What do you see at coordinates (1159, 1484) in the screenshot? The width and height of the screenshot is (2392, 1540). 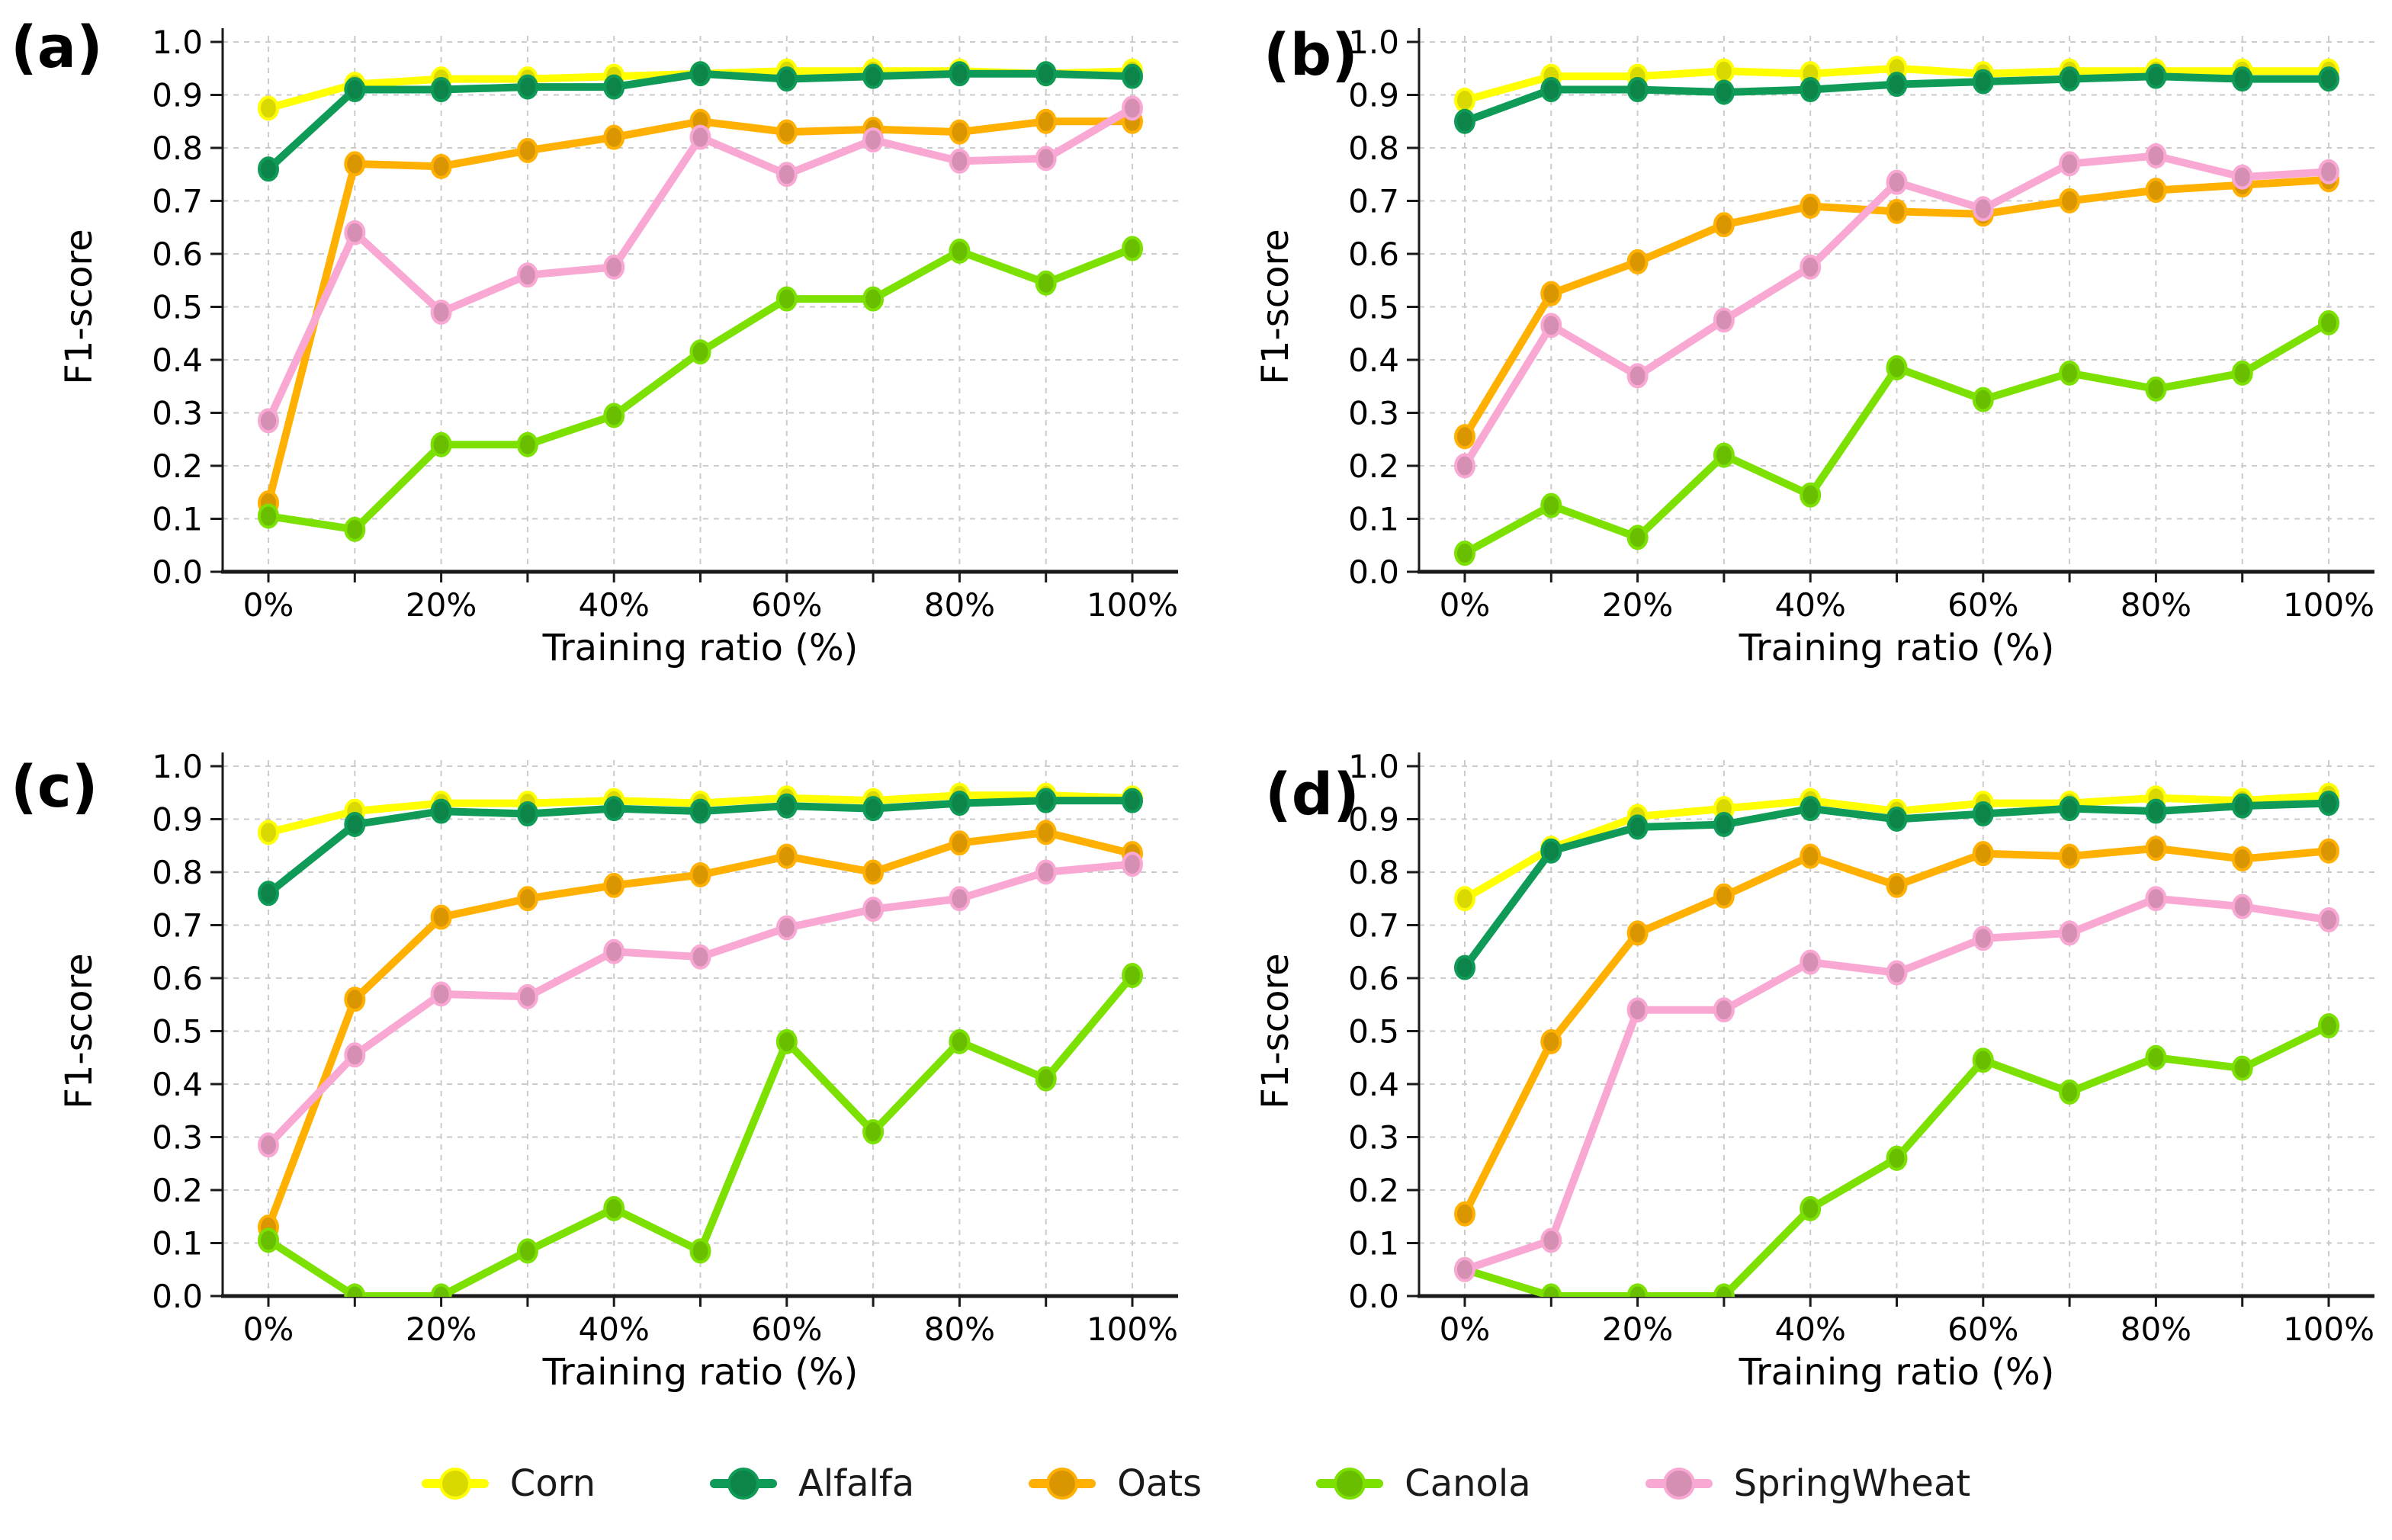 I see `legend-label: Oats` at bounding box center [1159, 1484].